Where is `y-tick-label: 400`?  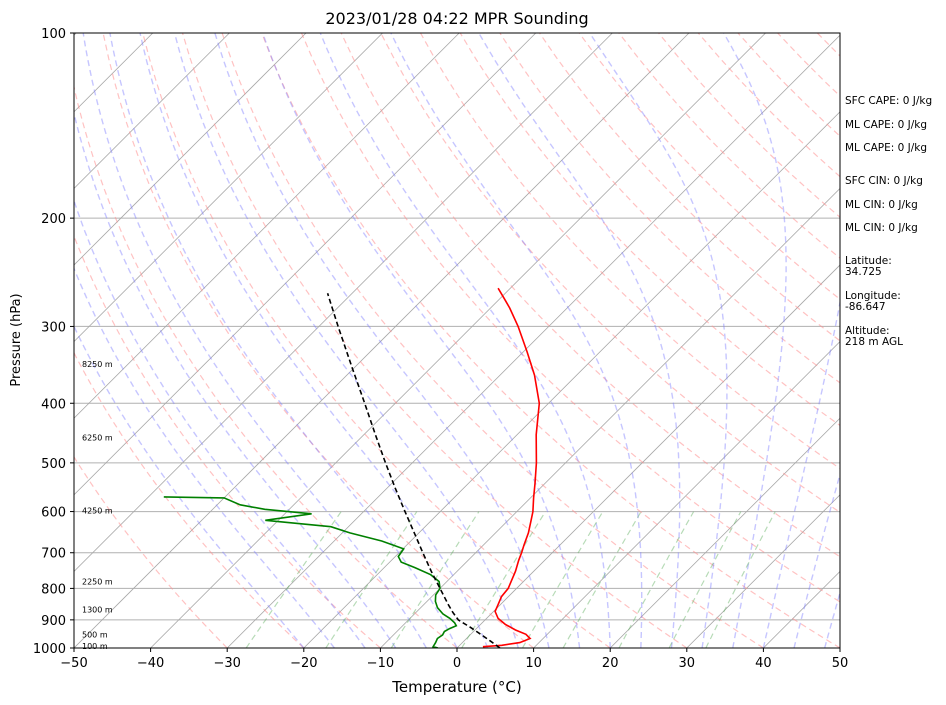
y-tick-label: 400 is located at coordinates (53, 404).